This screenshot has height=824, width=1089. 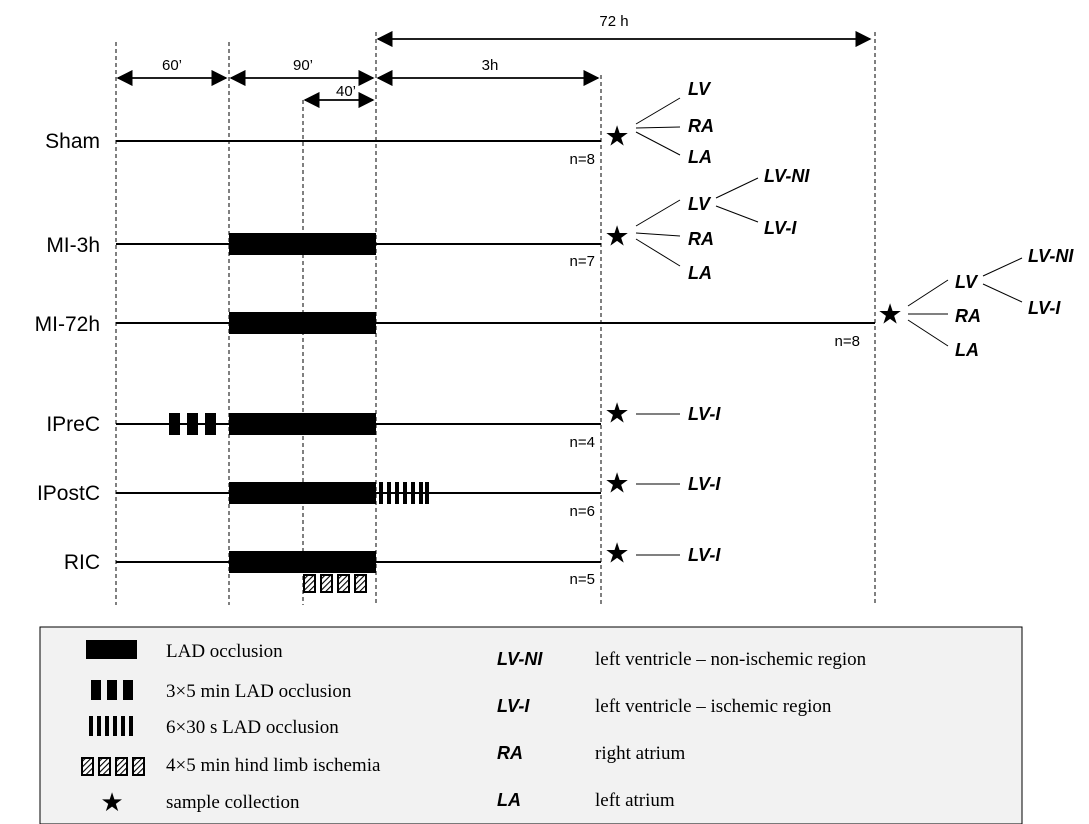 I want to click on group-ipostc: IPostC n=6 ★ LV-I, so click(x=379, y=494).